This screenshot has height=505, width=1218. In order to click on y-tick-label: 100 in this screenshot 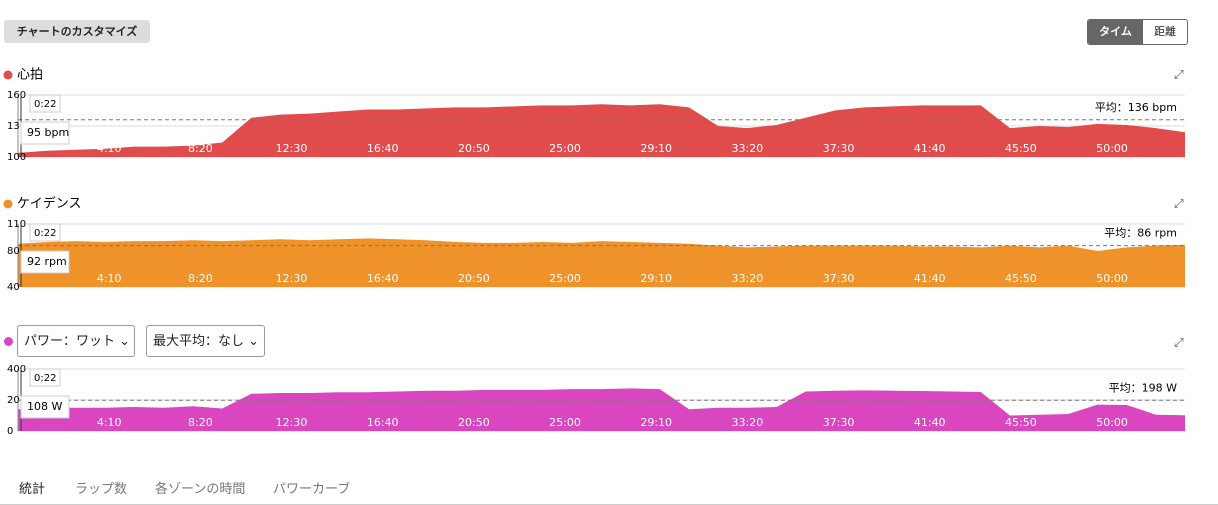, I will do `click(16, 157)`.